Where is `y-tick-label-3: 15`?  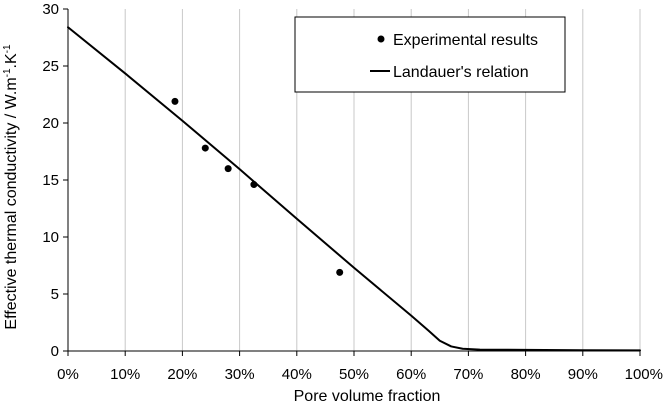 y-tick-label-3: 15 is located at coordinates (50, 180).